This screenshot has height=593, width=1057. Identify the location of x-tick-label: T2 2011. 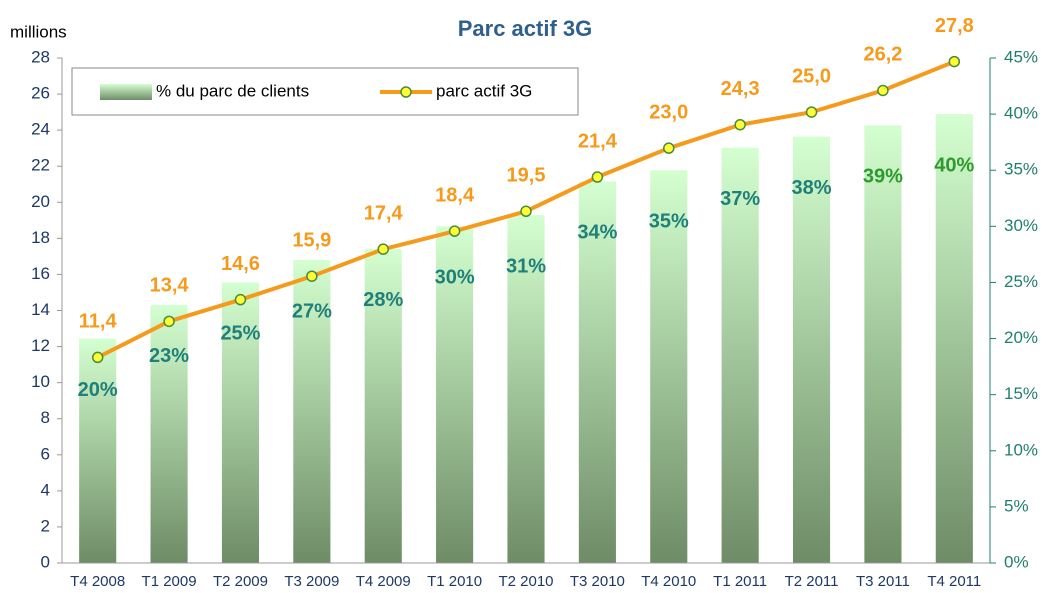
(812, 581).